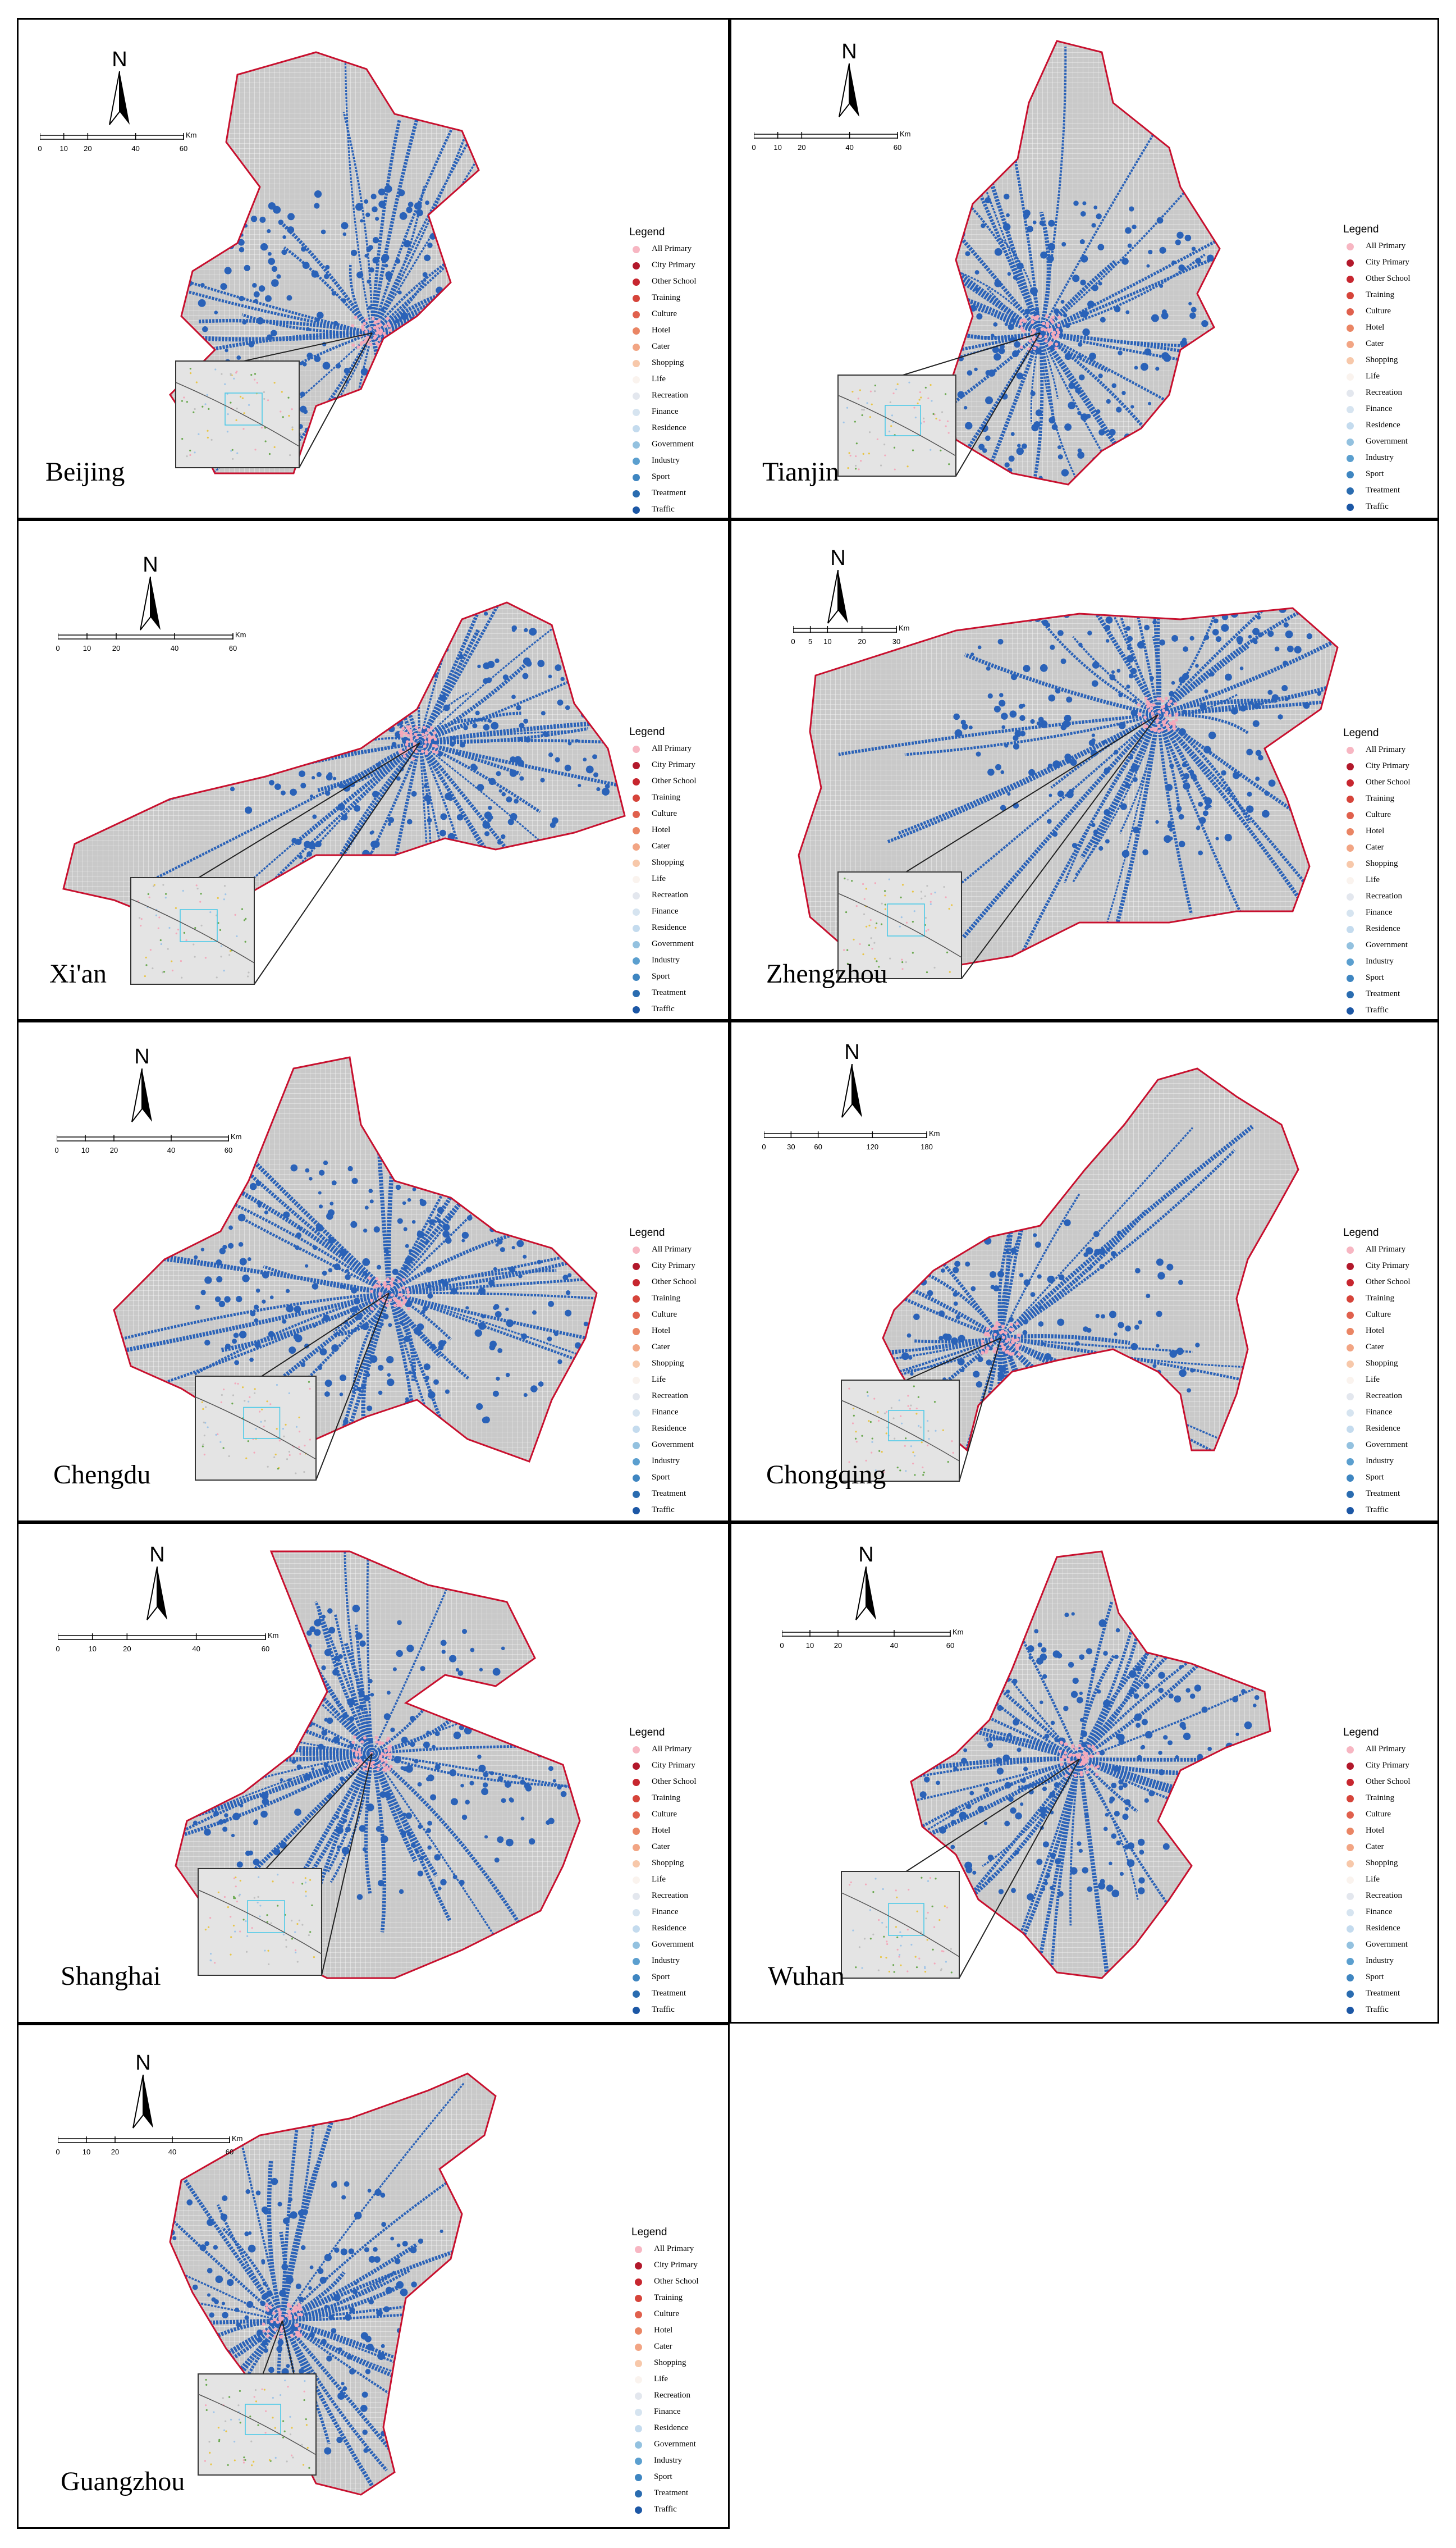 Image resolution: width=1456 pixels, height=2548 pixels. I want to click on legend-item: Treatment, so click(1390, 491).